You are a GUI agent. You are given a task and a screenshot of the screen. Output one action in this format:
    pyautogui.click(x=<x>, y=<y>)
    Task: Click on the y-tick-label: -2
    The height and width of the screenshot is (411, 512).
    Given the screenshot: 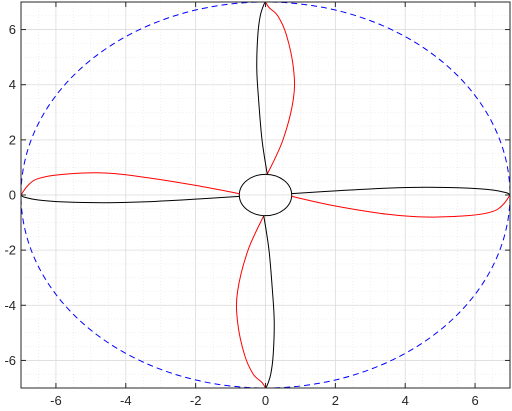 What is the action you would take?
    pyautogui.click(x=10, y=250)
    